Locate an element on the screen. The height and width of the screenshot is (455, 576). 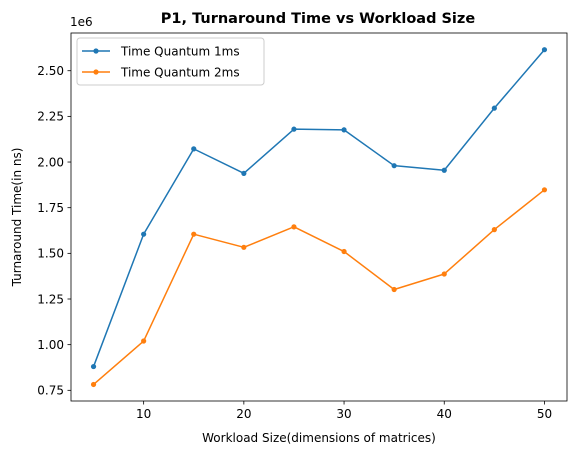
x-axis: 10 20 30 40 50 is located at coordinates (344, 411).